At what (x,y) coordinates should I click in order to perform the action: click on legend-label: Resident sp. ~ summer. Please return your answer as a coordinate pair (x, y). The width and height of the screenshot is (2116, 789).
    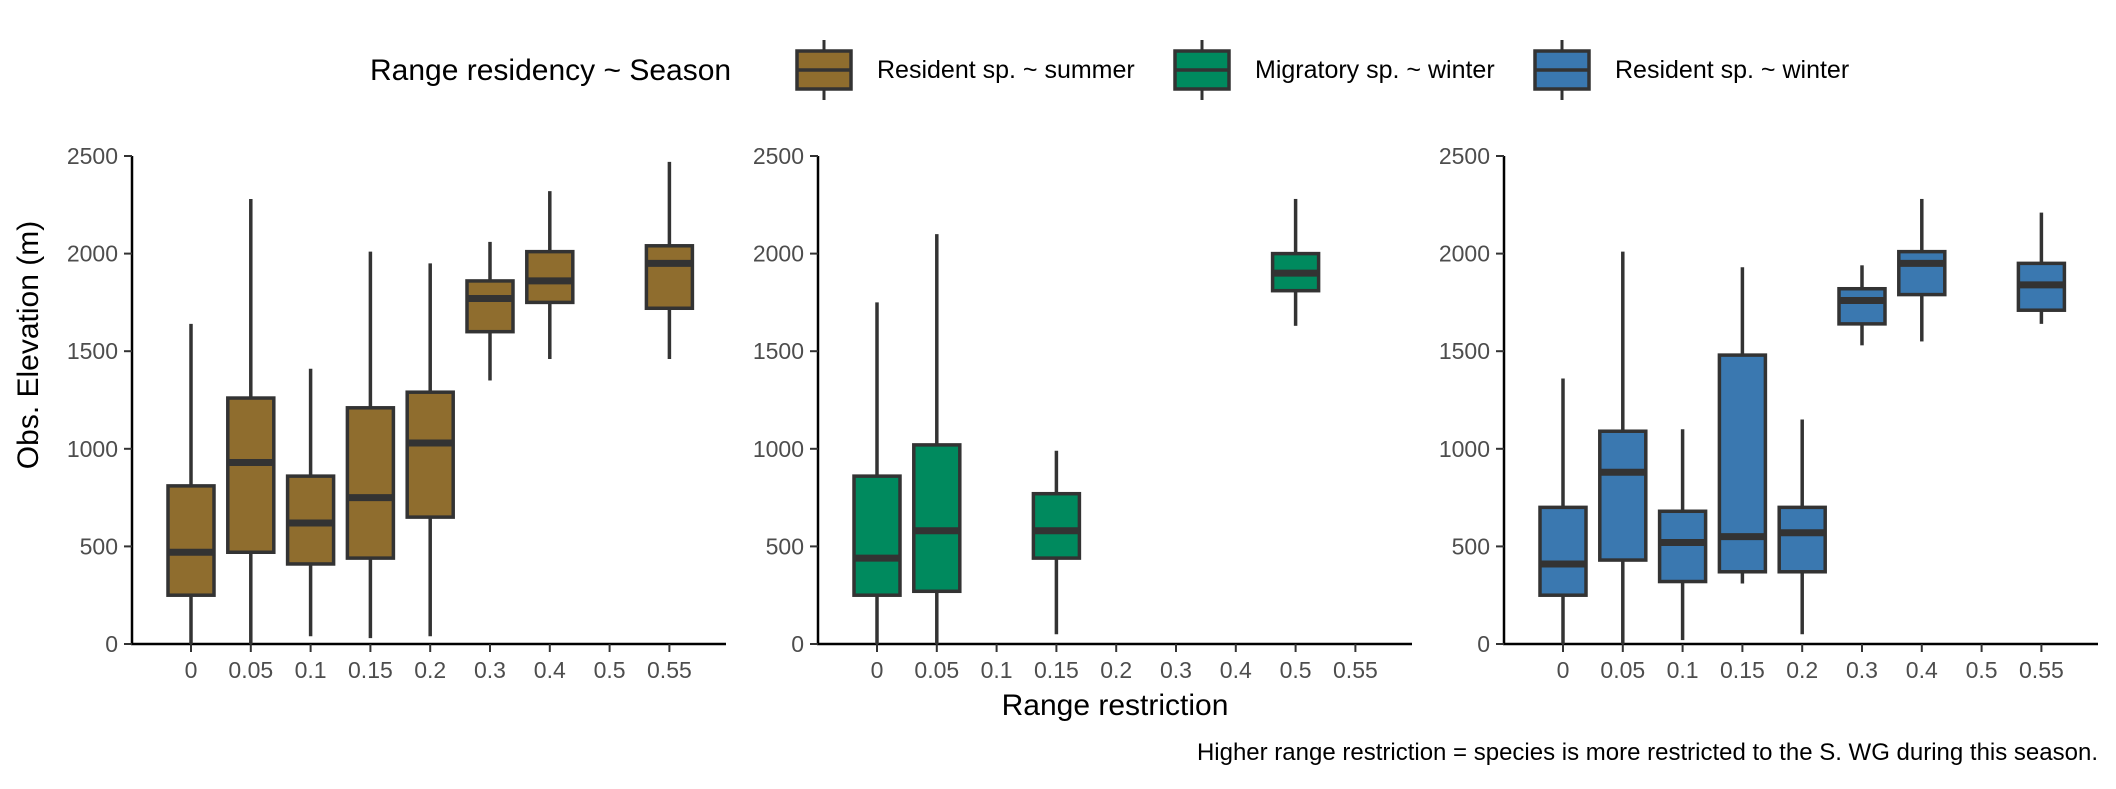
    Looking at the image, I should click on (1006, 70).